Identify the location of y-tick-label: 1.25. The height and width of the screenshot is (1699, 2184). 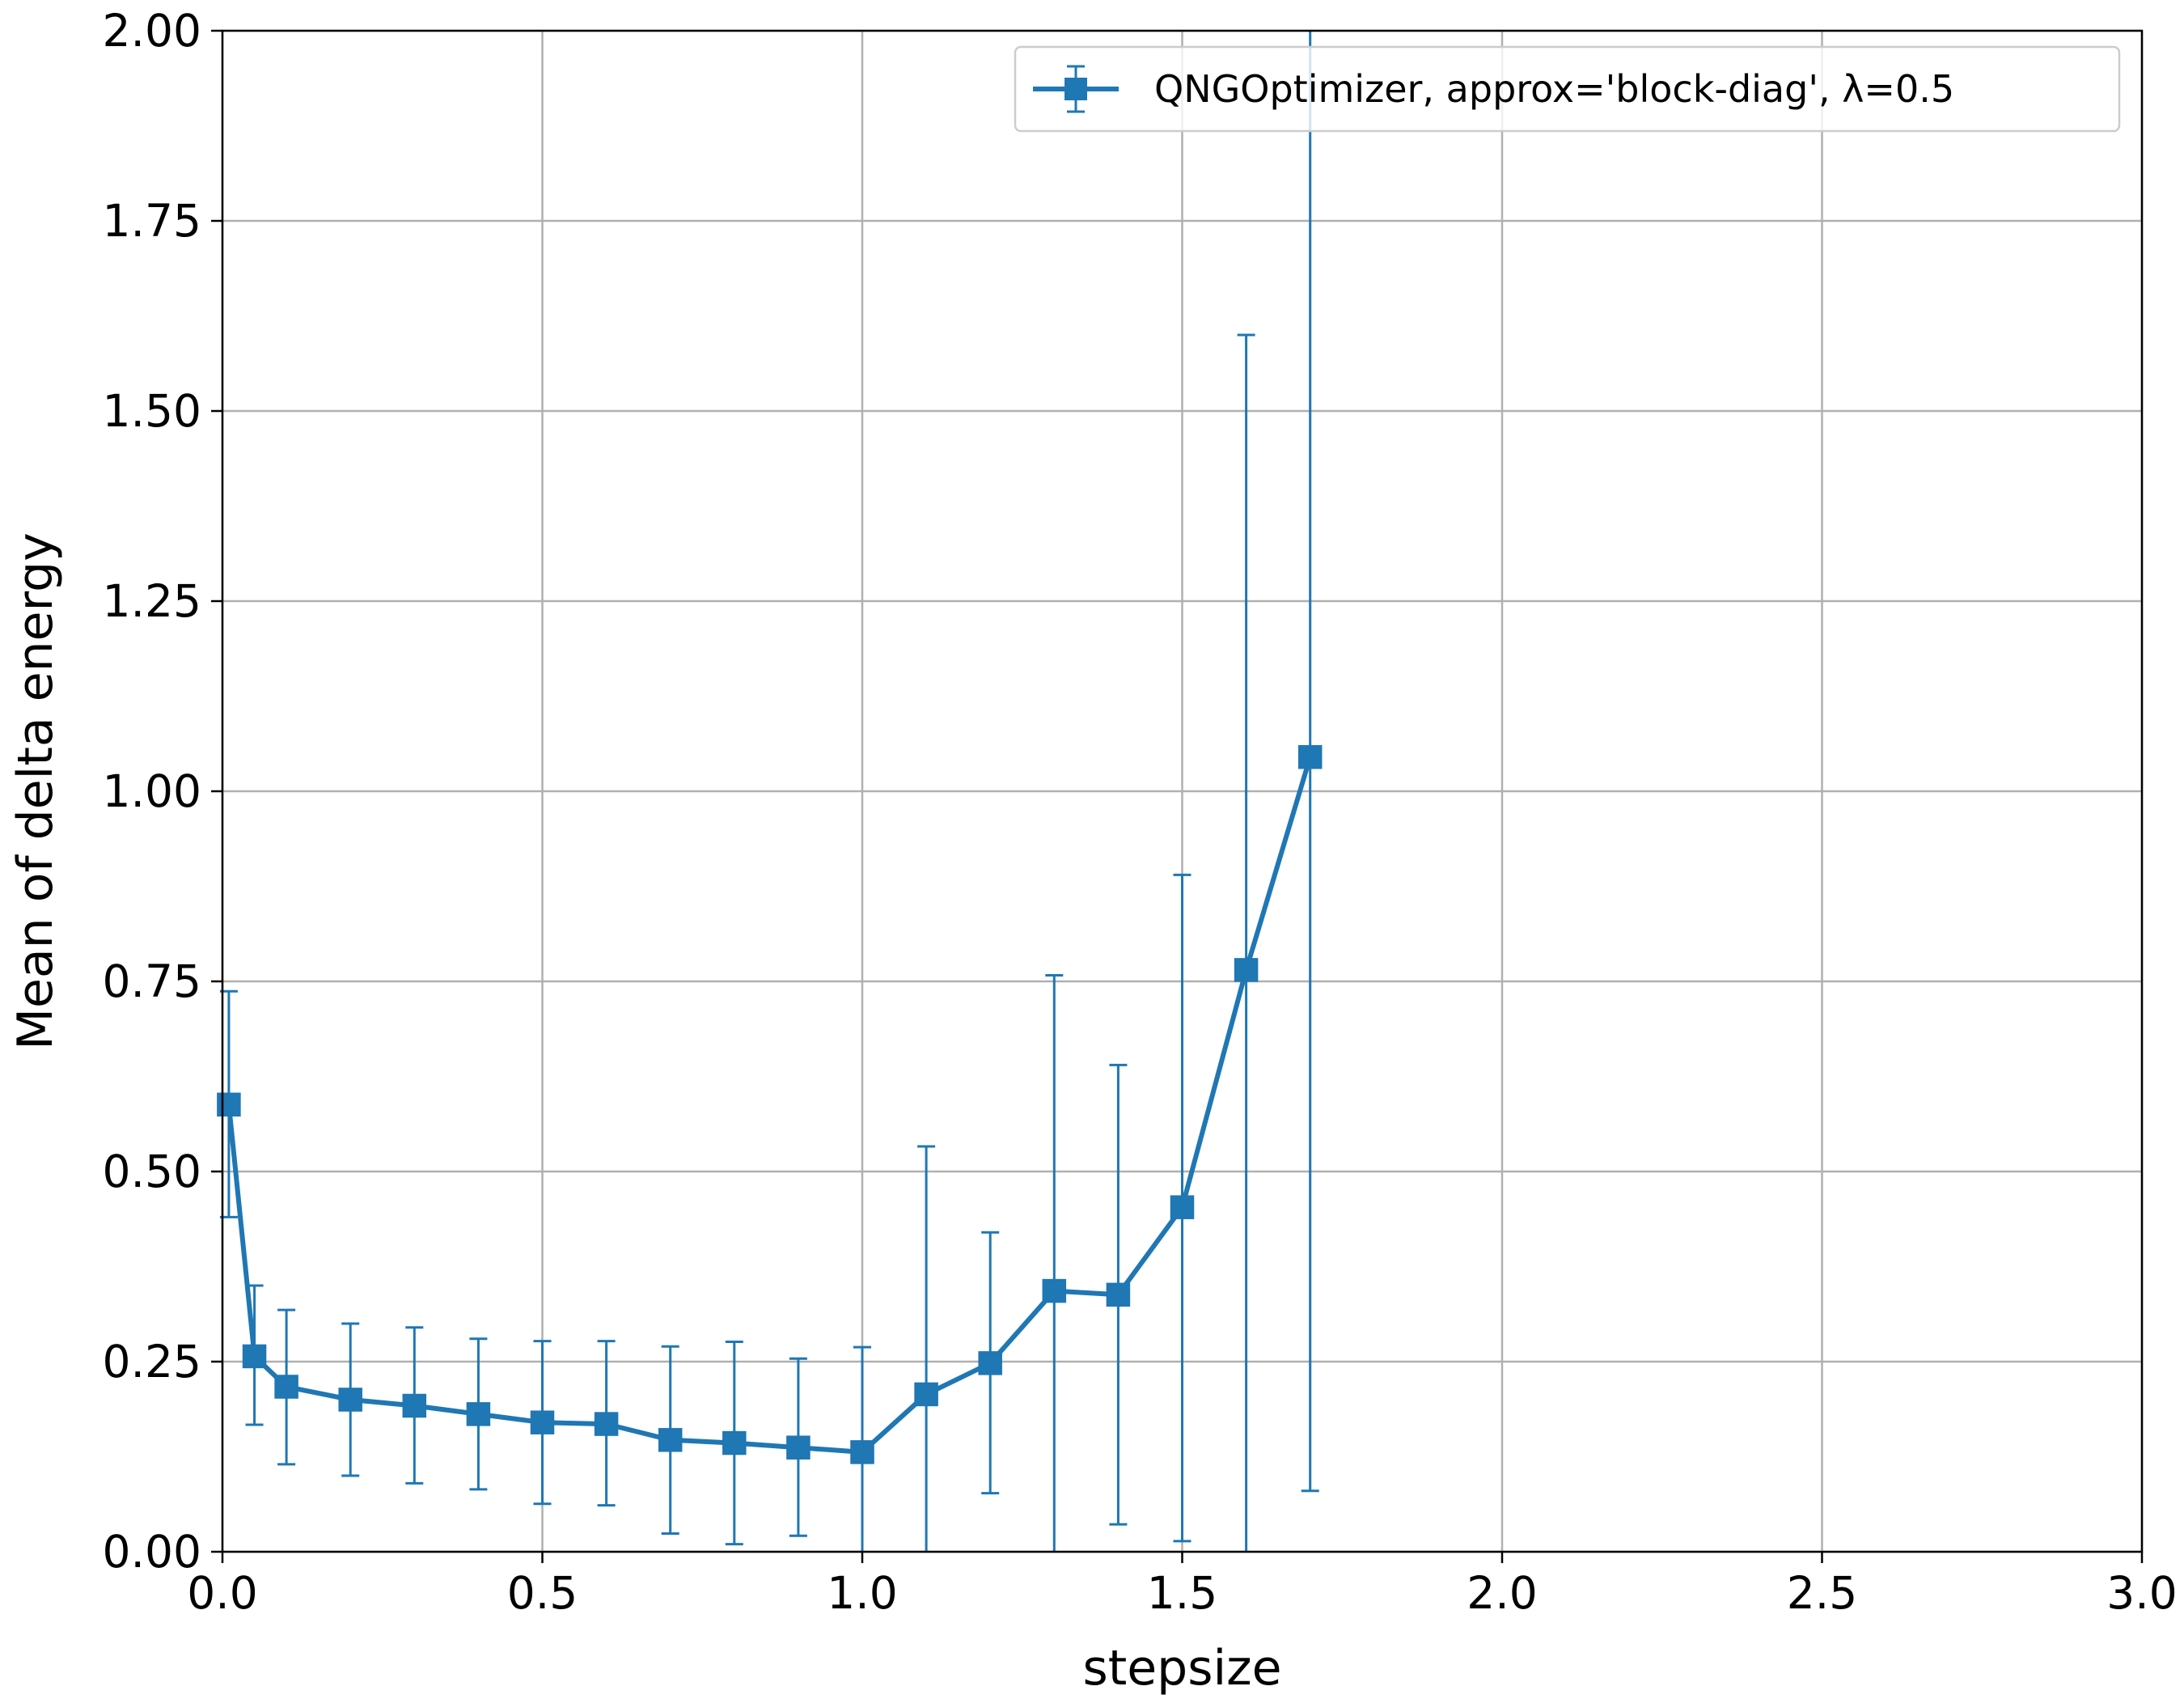
(152, 601).